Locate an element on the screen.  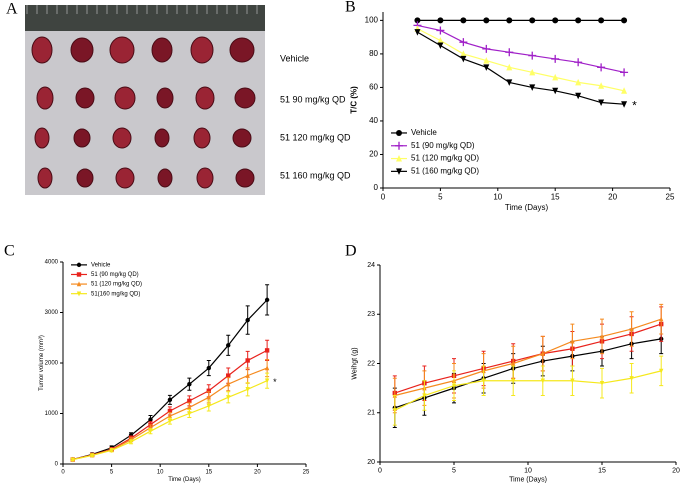
y-tick-label: 24 is located at coordinates (371, 265).